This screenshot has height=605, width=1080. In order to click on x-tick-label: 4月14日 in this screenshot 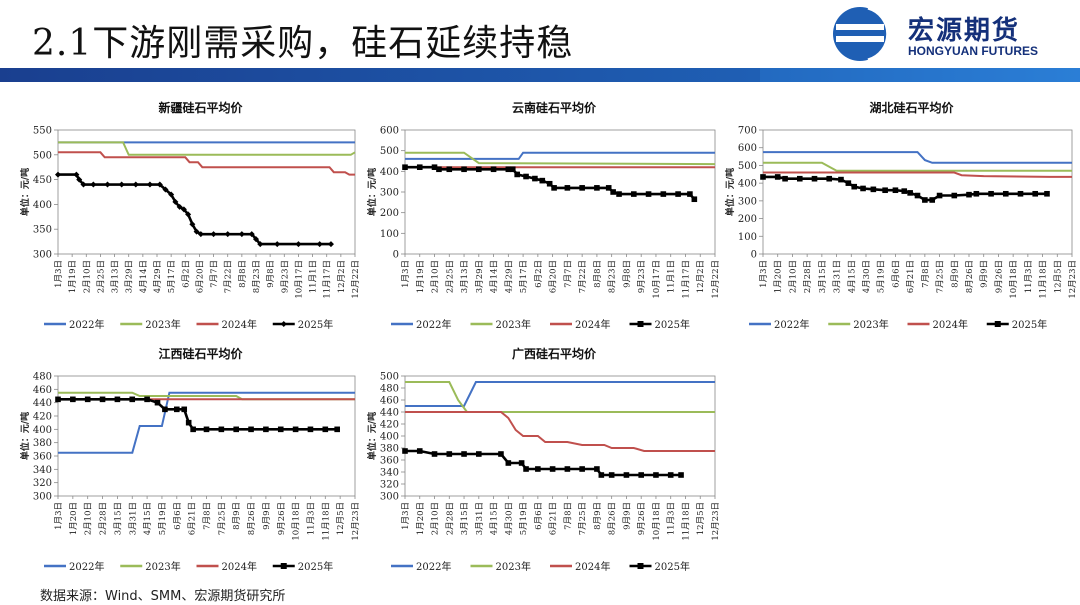, I will do `click(144, 276)`.